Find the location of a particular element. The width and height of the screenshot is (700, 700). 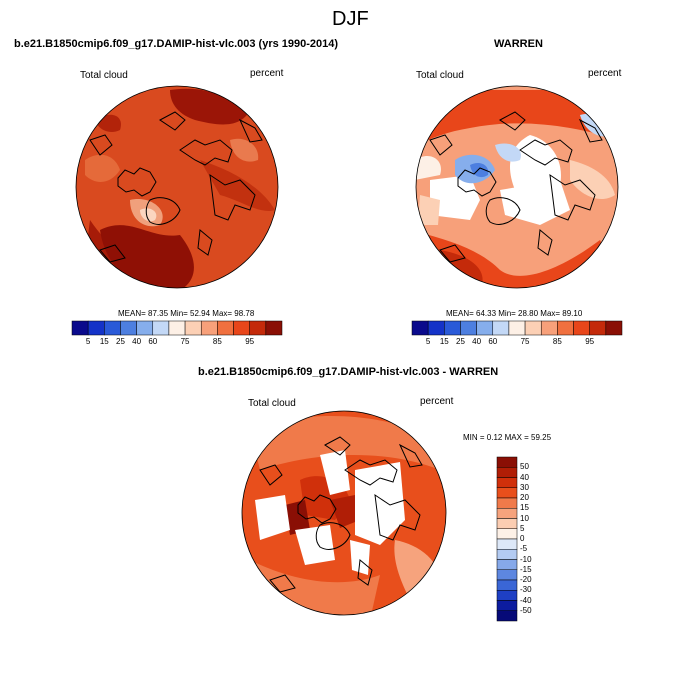

obs-colorbar-tick-label: 95 is located at coordinates (590, 341).